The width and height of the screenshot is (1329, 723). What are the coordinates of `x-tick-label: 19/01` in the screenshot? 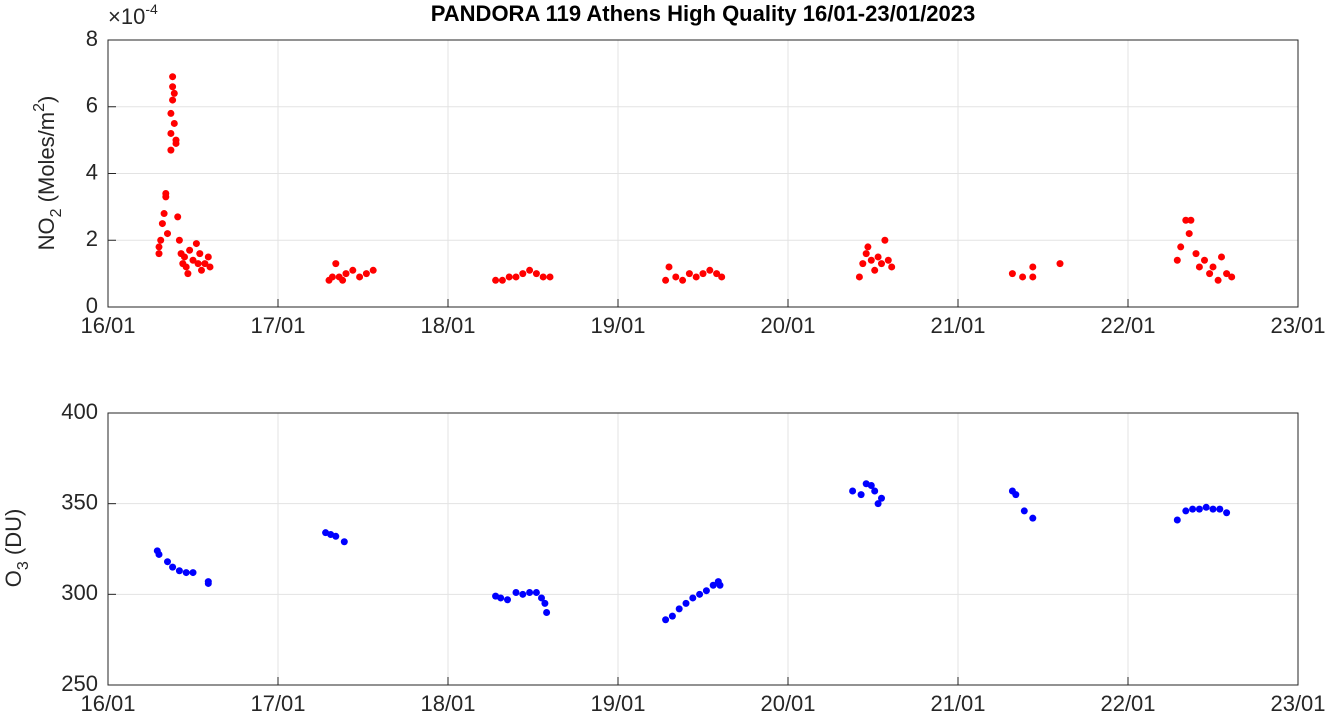 It's located at (617, 325).